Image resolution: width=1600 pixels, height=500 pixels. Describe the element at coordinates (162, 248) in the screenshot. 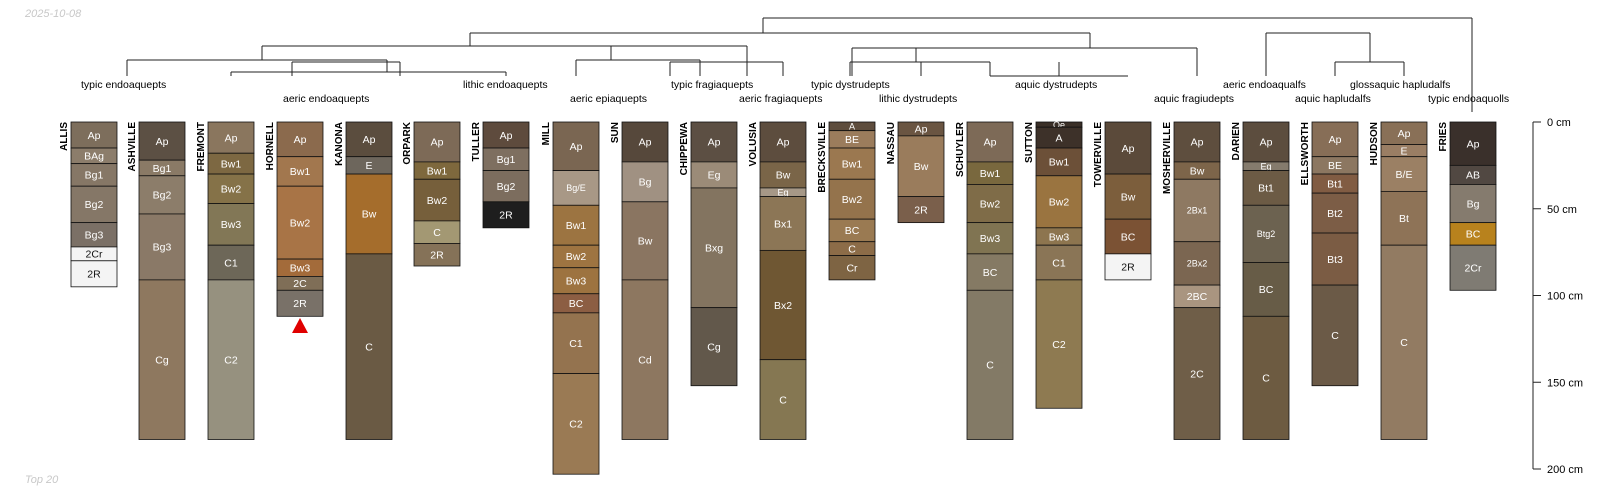

I see `horizon-label: Bg3` at that location.